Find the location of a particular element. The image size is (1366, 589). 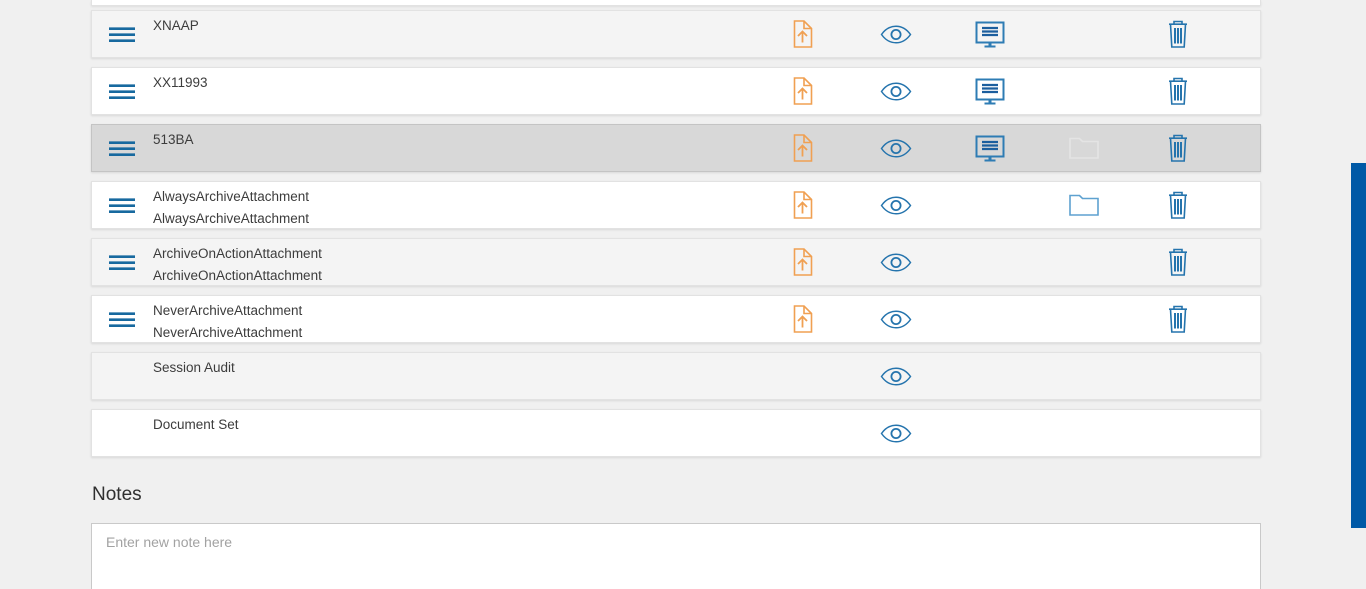

notes-heading: Notes is located at coordinates (117, 494).